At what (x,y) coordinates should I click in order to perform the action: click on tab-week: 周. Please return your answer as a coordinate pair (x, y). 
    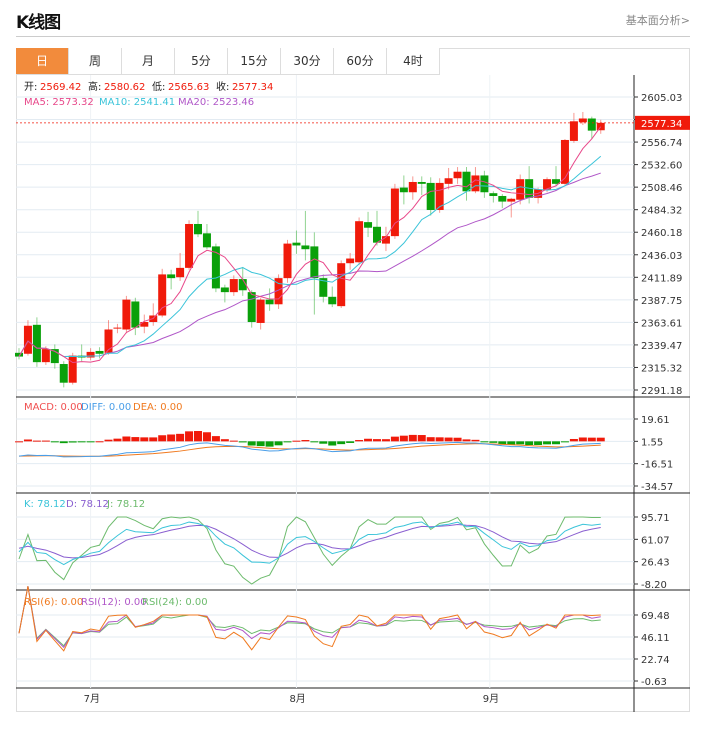
    Looking at the image, I should click on (95, 61).